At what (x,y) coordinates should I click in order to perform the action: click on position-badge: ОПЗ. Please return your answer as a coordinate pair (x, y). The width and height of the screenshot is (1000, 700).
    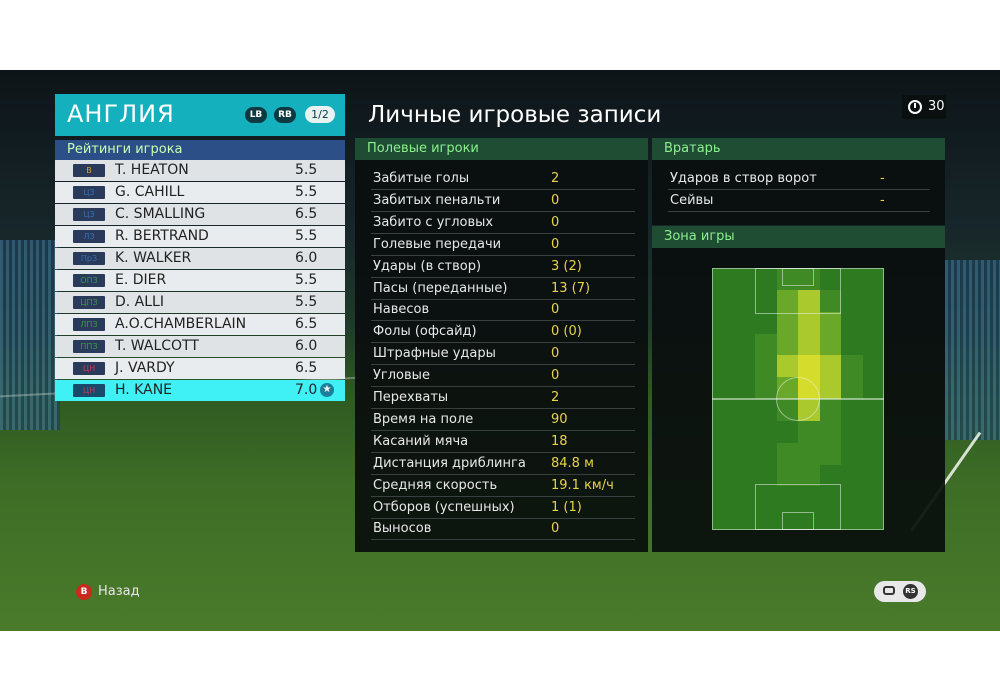
    Looking at the image, I should click on (89, 280).